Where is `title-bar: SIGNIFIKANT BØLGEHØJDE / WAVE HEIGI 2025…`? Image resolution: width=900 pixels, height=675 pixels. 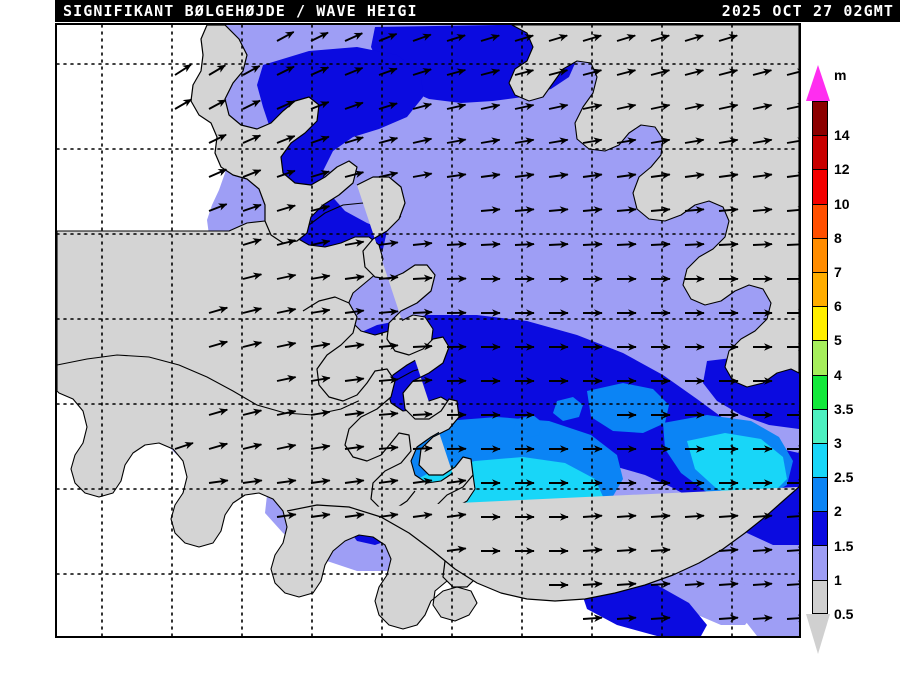
title-bar: SIGNIFIKANT BØLGEHØJDE / WAVE HEIGI 2025… is located at coordinates (477, 11).